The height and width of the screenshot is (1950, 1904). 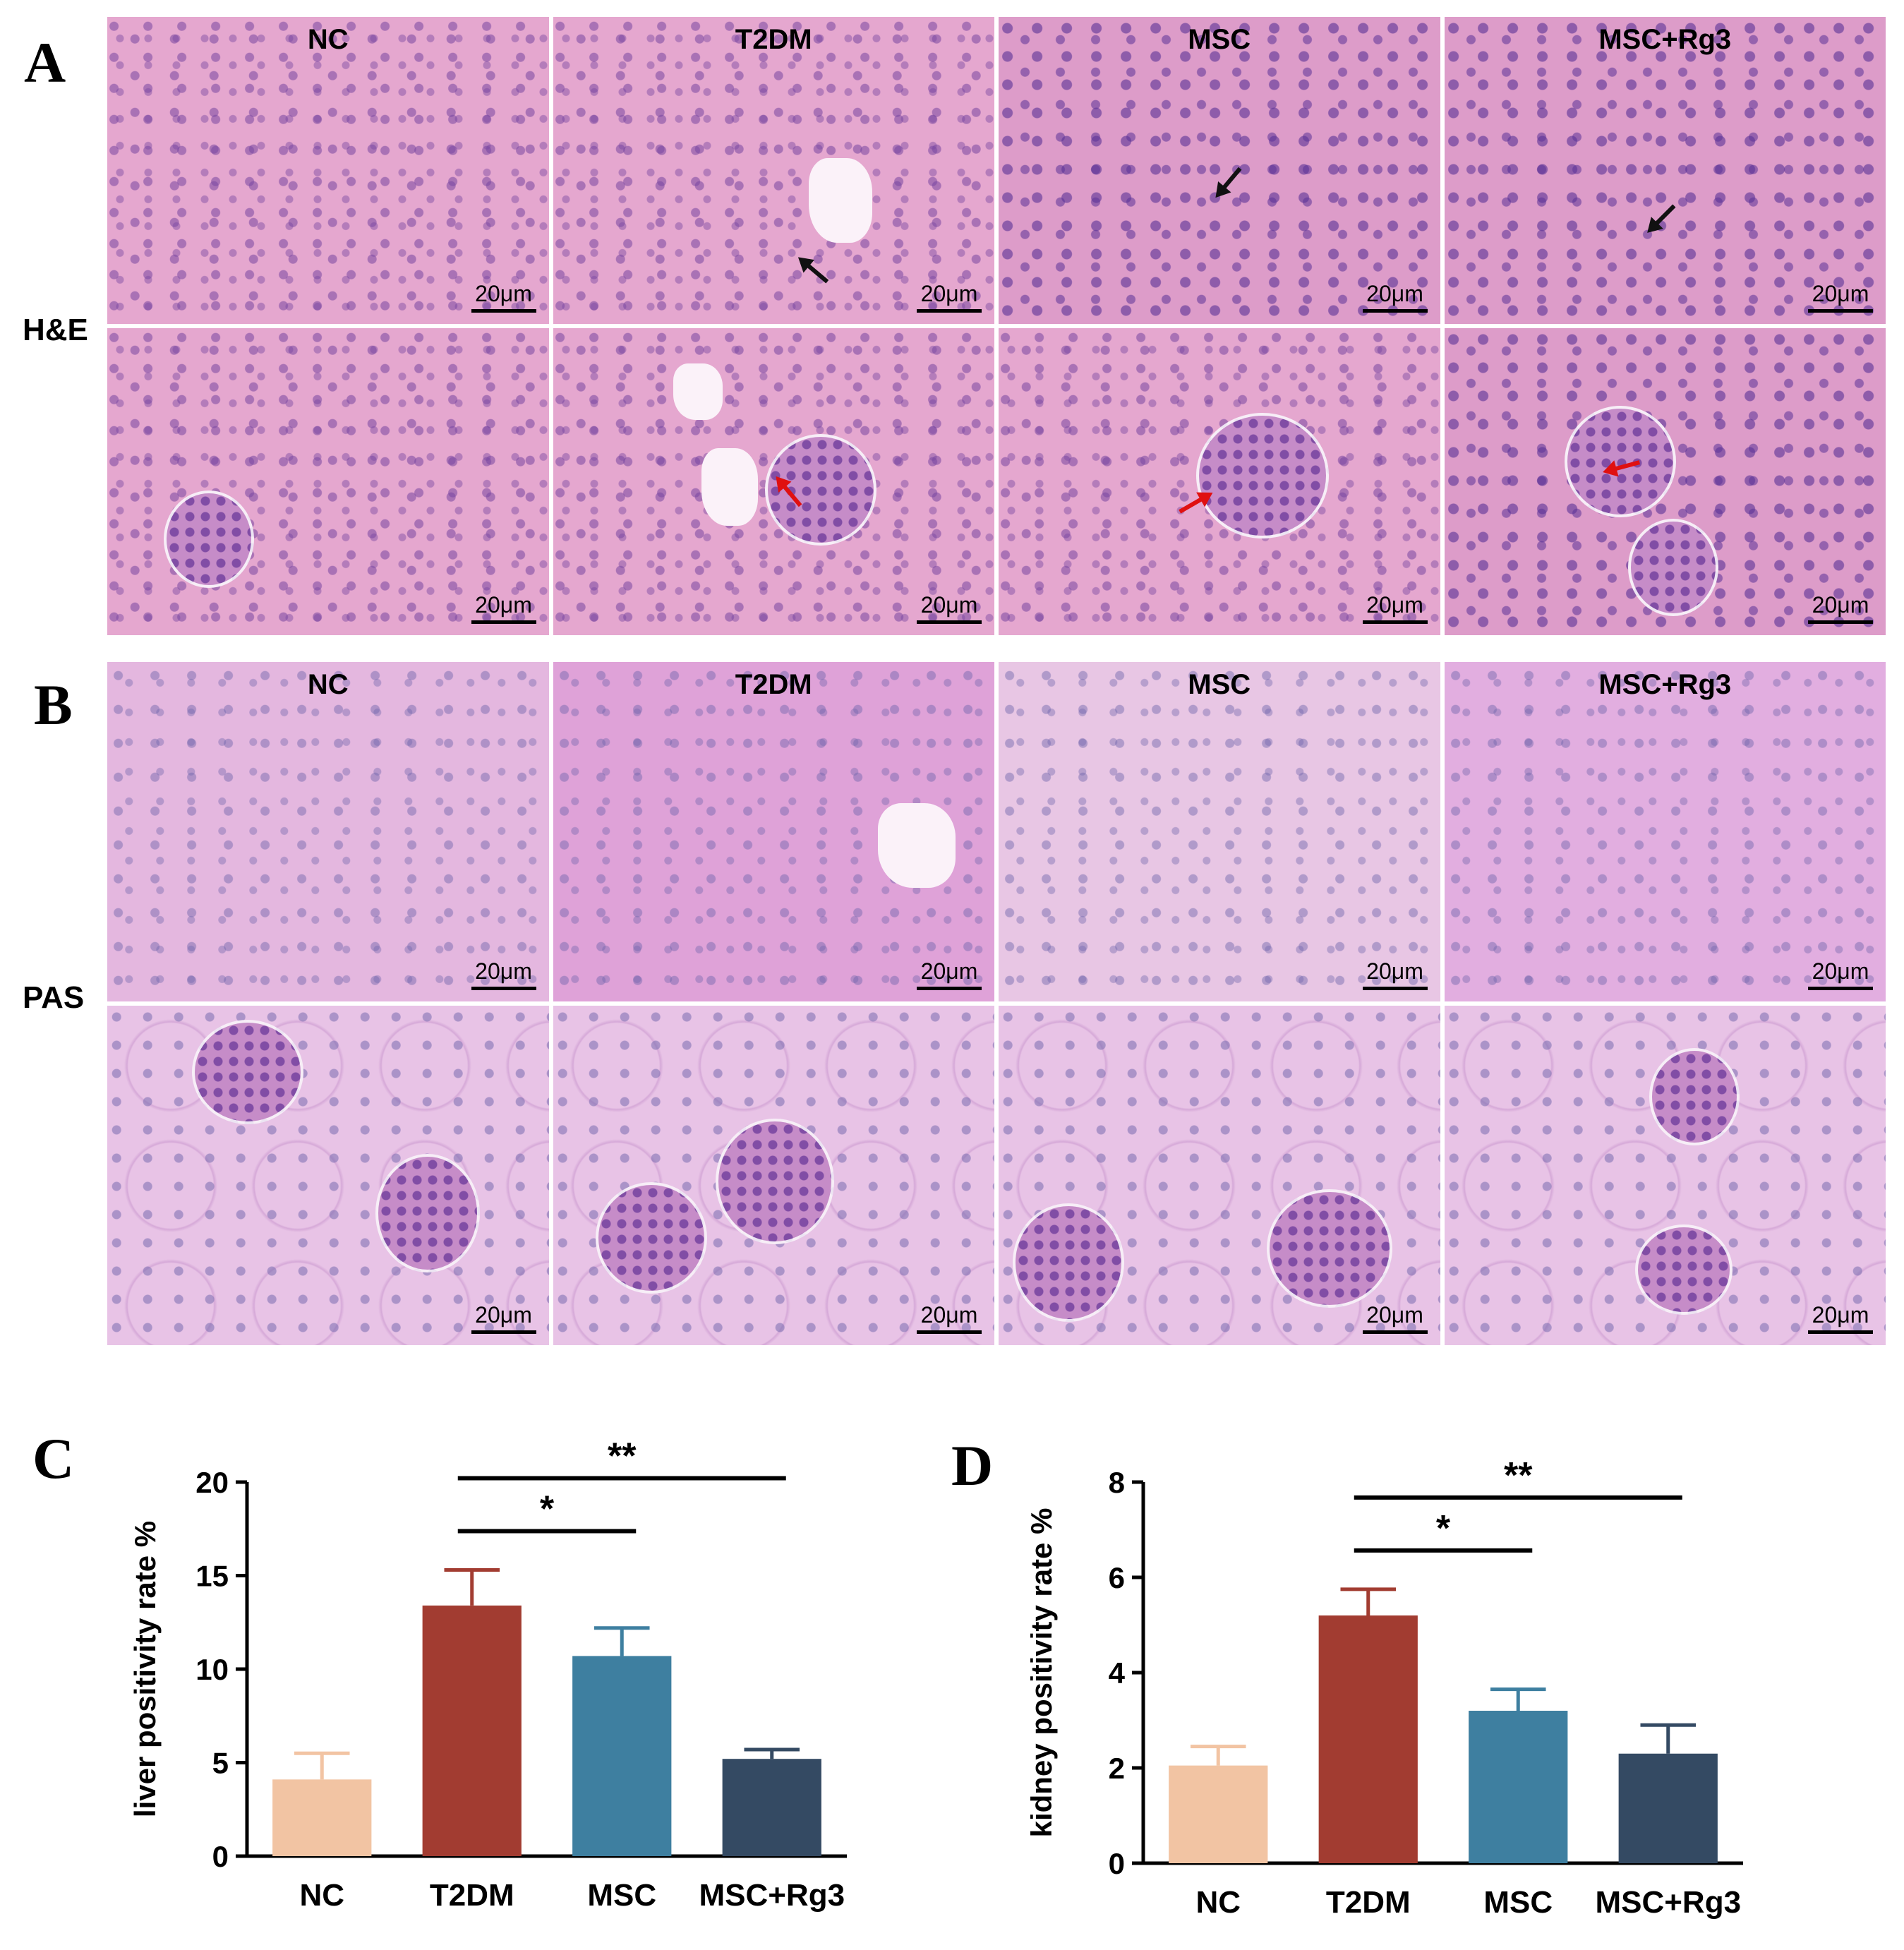 What do you see at coordinates (328, 39) in the screenshot?
I see `column-title: NC` at bounding box center [328, 39].